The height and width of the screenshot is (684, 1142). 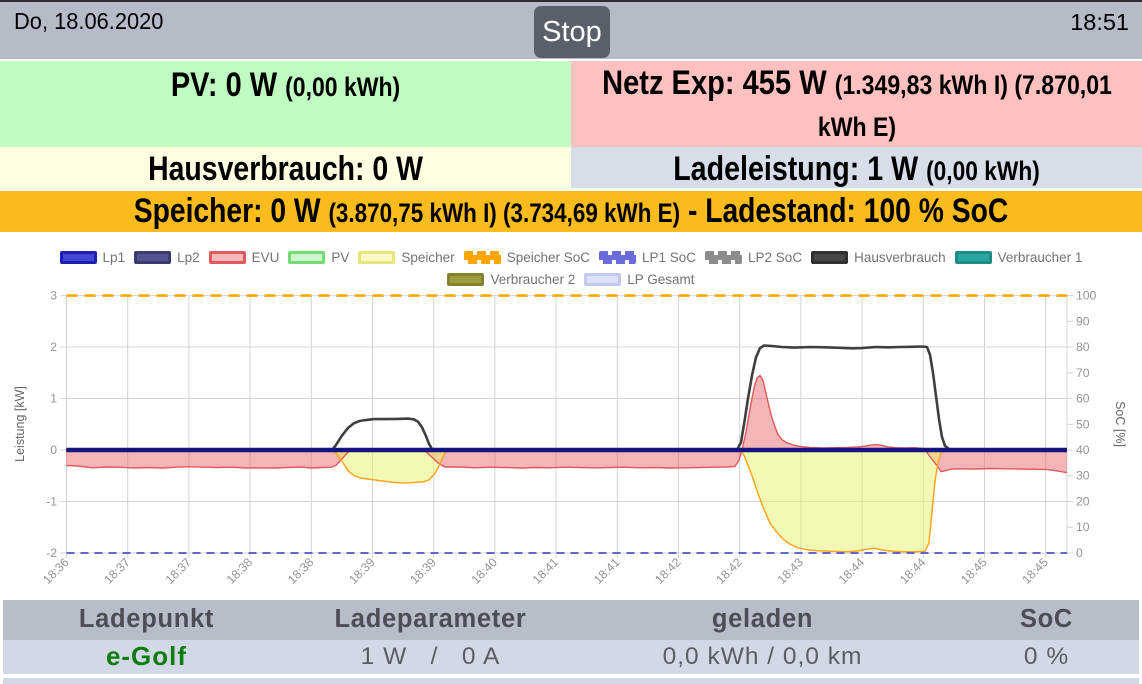 What do you see at coordinates (1083, 502) in the screenshot?
I see `svg-text: 20` at bounding box center [1083, 502].